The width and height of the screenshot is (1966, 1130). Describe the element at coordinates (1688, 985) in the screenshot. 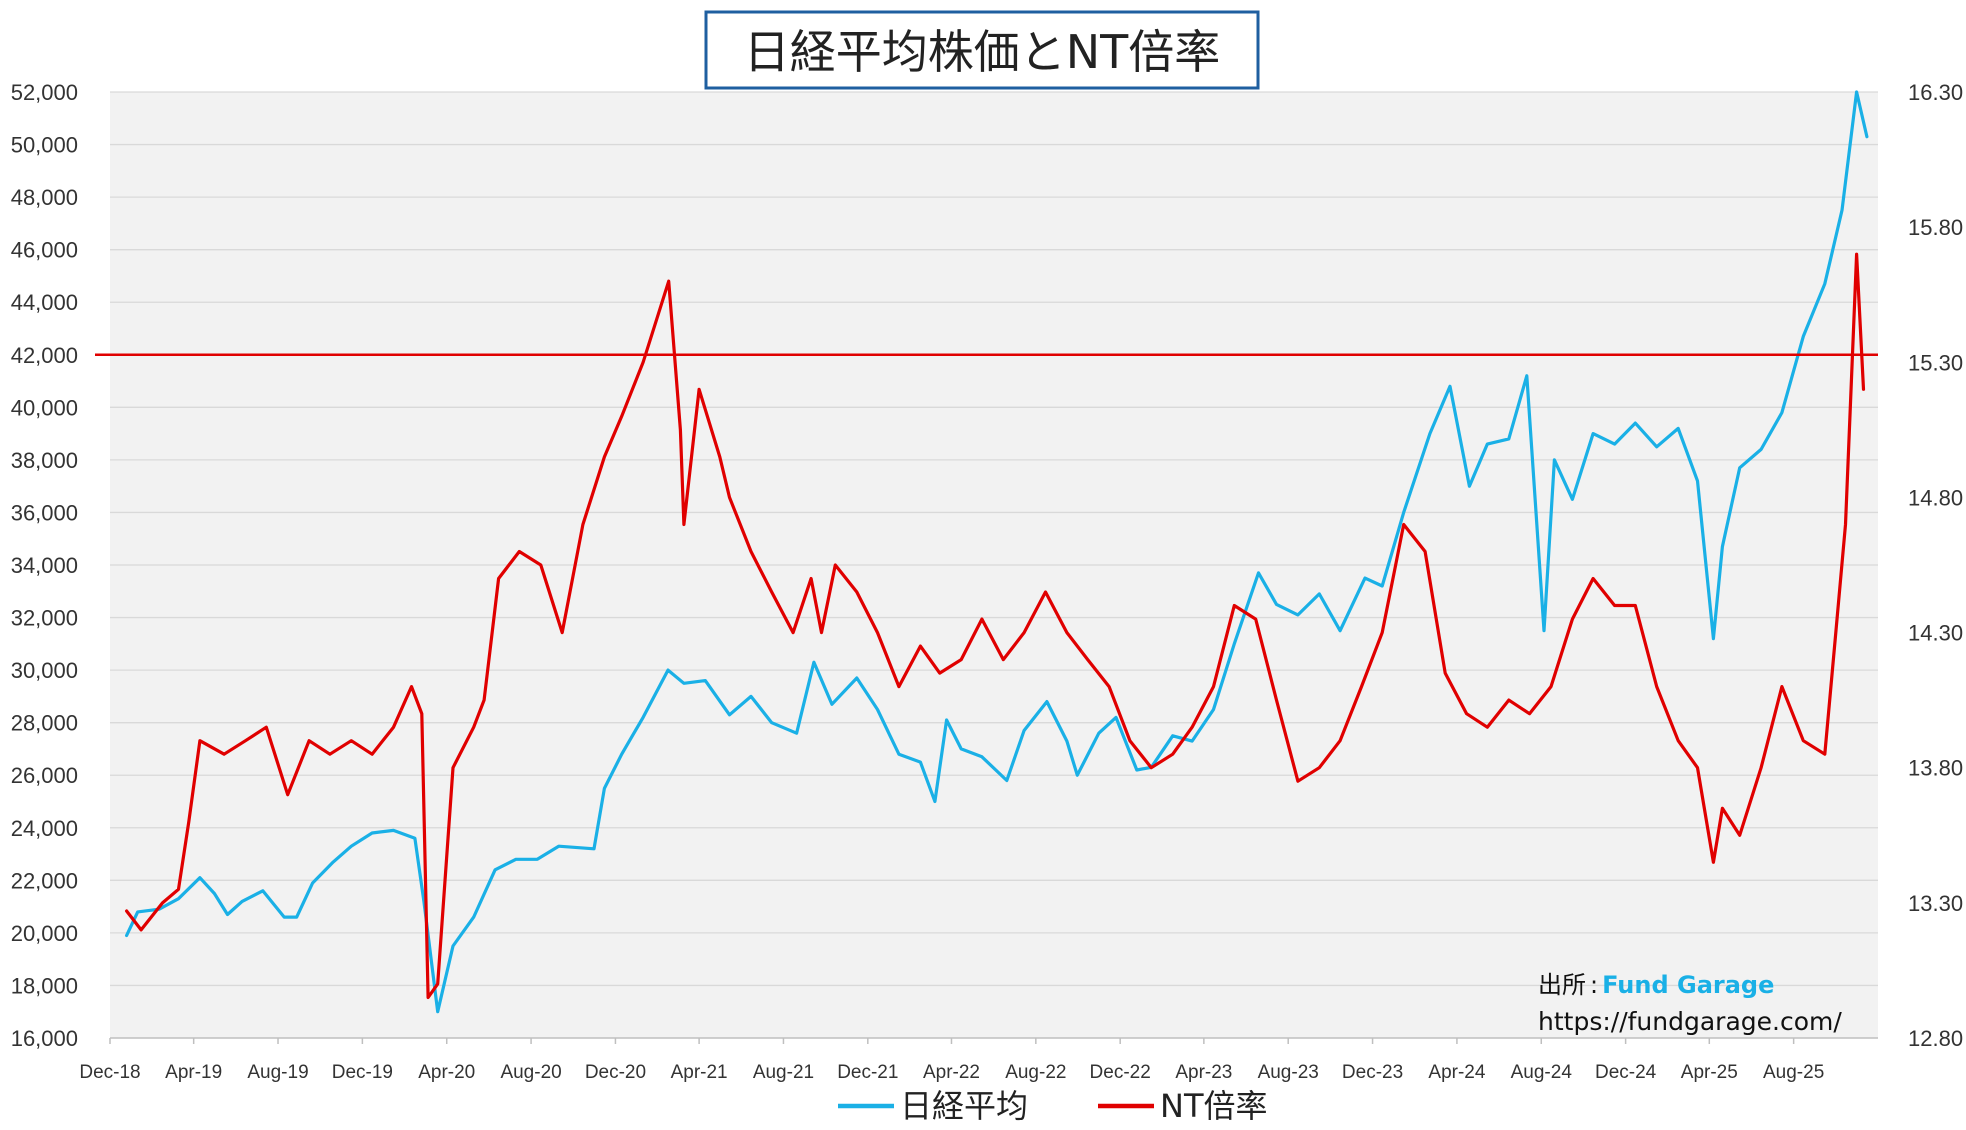

I see `source-name: Fund Garage` at that location.